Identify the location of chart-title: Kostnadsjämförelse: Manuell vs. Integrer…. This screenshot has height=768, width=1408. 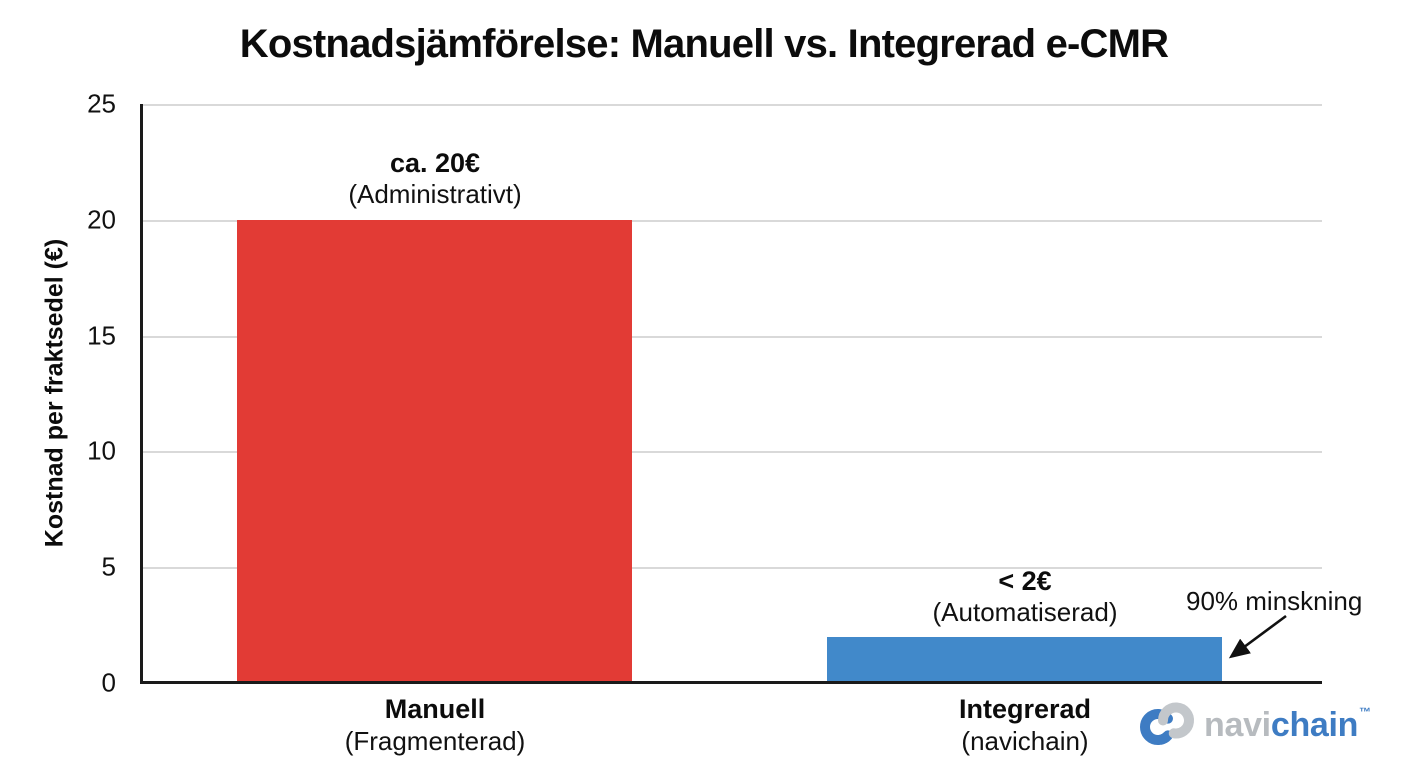
(704, 44).